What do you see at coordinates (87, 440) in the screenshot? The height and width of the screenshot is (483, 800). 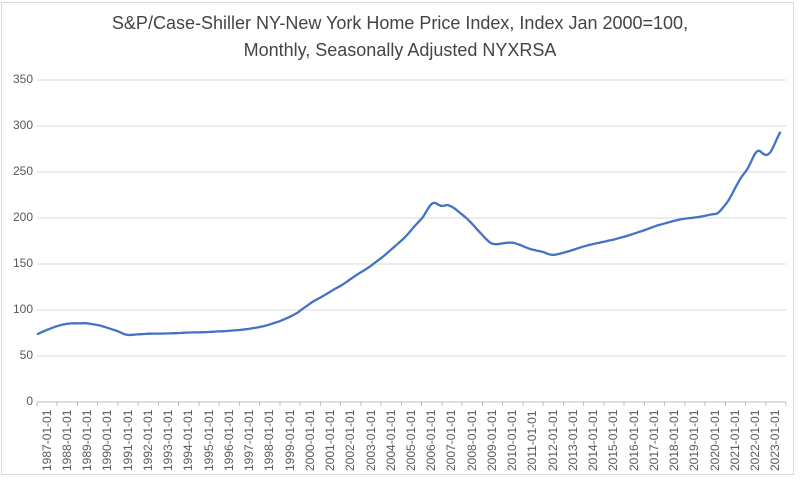 I see `x-axis-tick-label: 1989-01-01` at bounding box center [87, 440].